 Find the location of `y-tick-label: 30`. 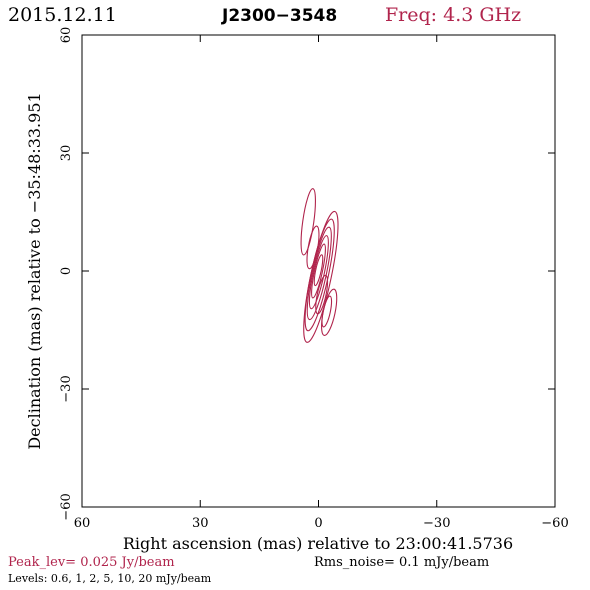

y-tick-label: 30 is located at coordinates (66, 153).